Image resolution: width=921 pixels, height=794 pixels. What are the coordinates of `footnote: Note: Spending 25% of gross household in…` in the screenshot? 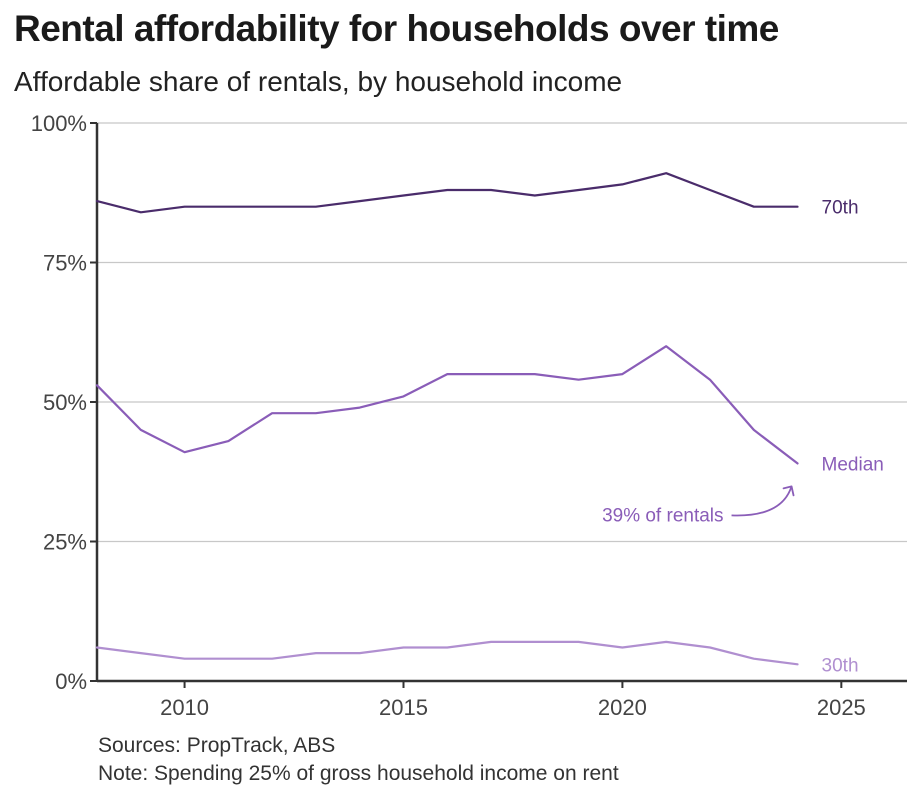 It's located at (358, 773).